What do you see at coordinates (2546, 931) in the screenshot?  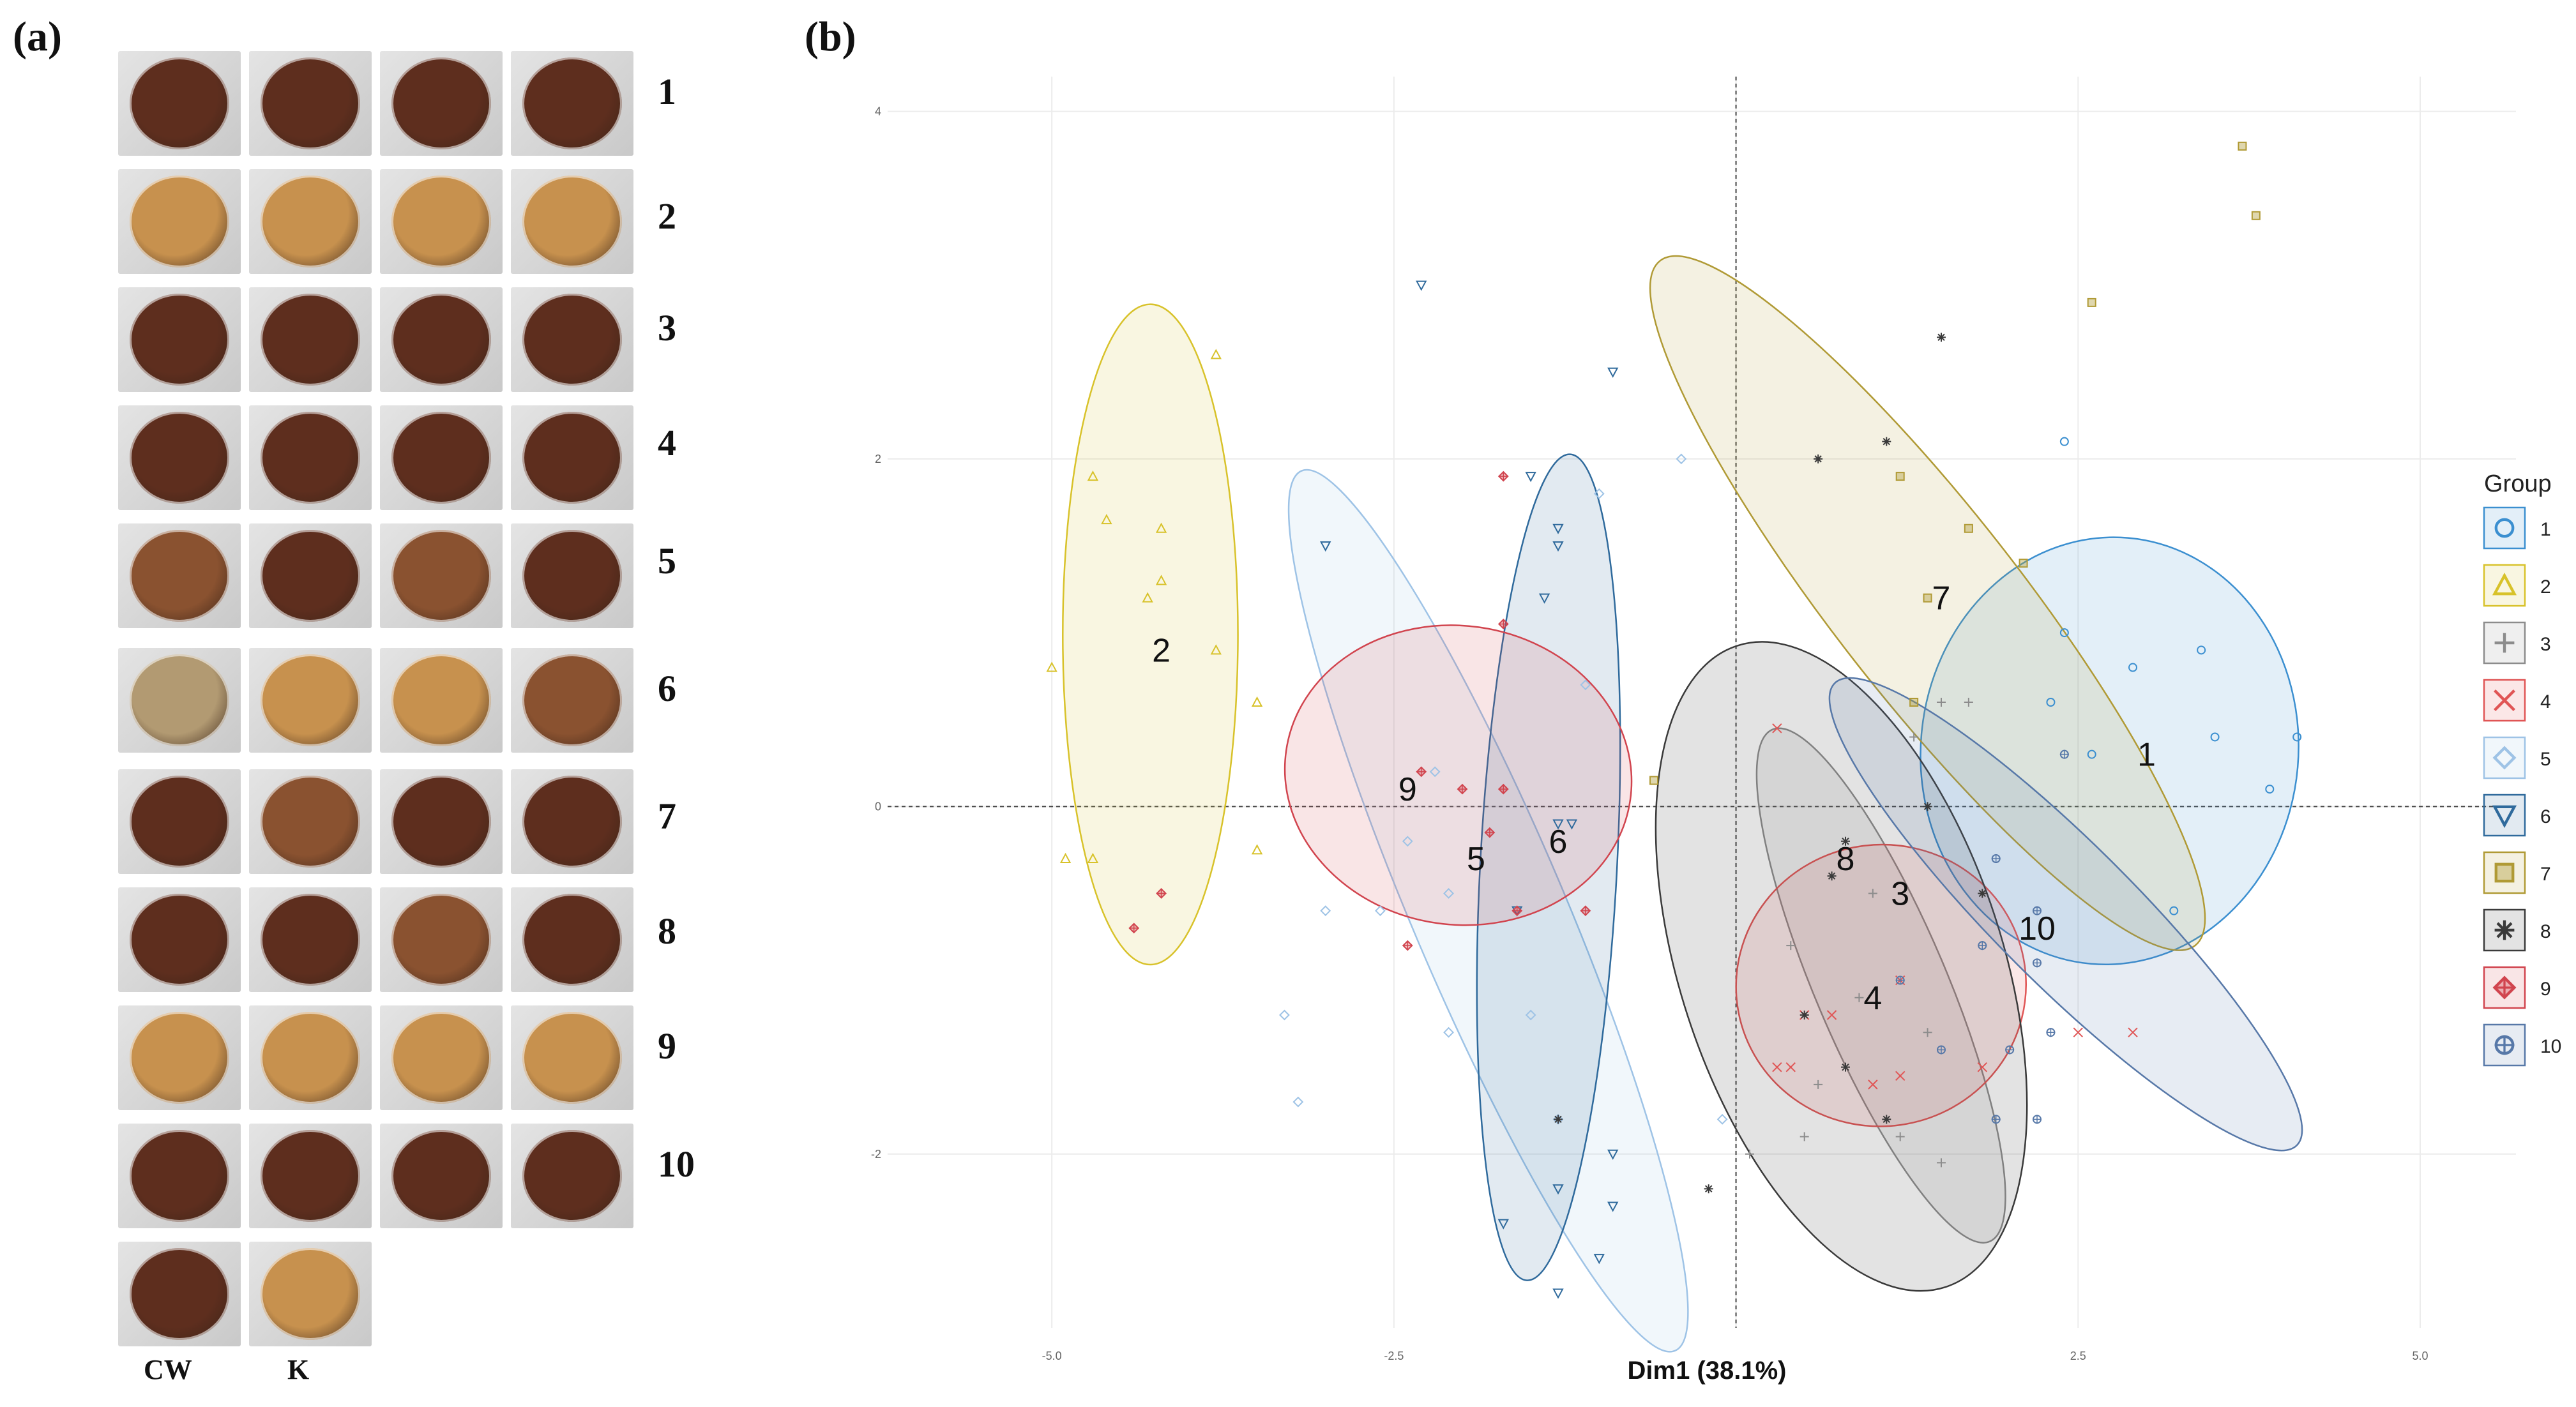 I see `legend-label: 8` at bounding box center [2546, 931].